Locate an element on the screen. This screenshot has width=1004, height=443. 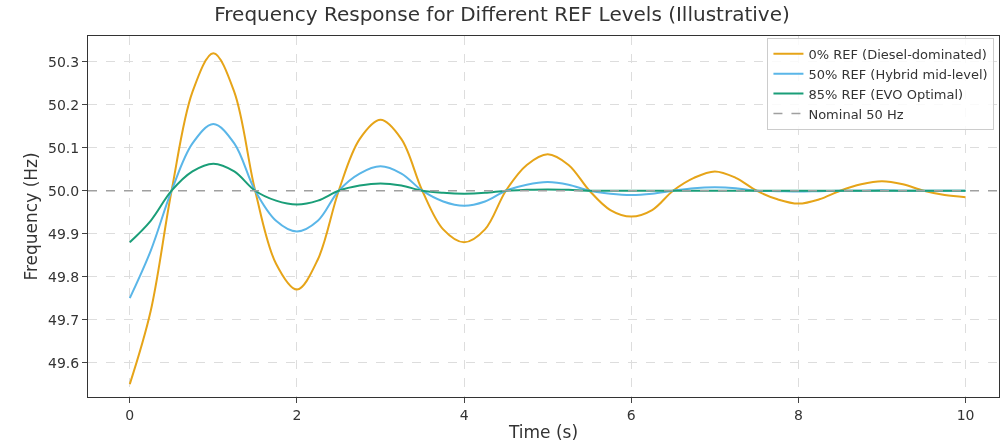
y-tick-label: 49.7 is located at coordinates (64, 319).